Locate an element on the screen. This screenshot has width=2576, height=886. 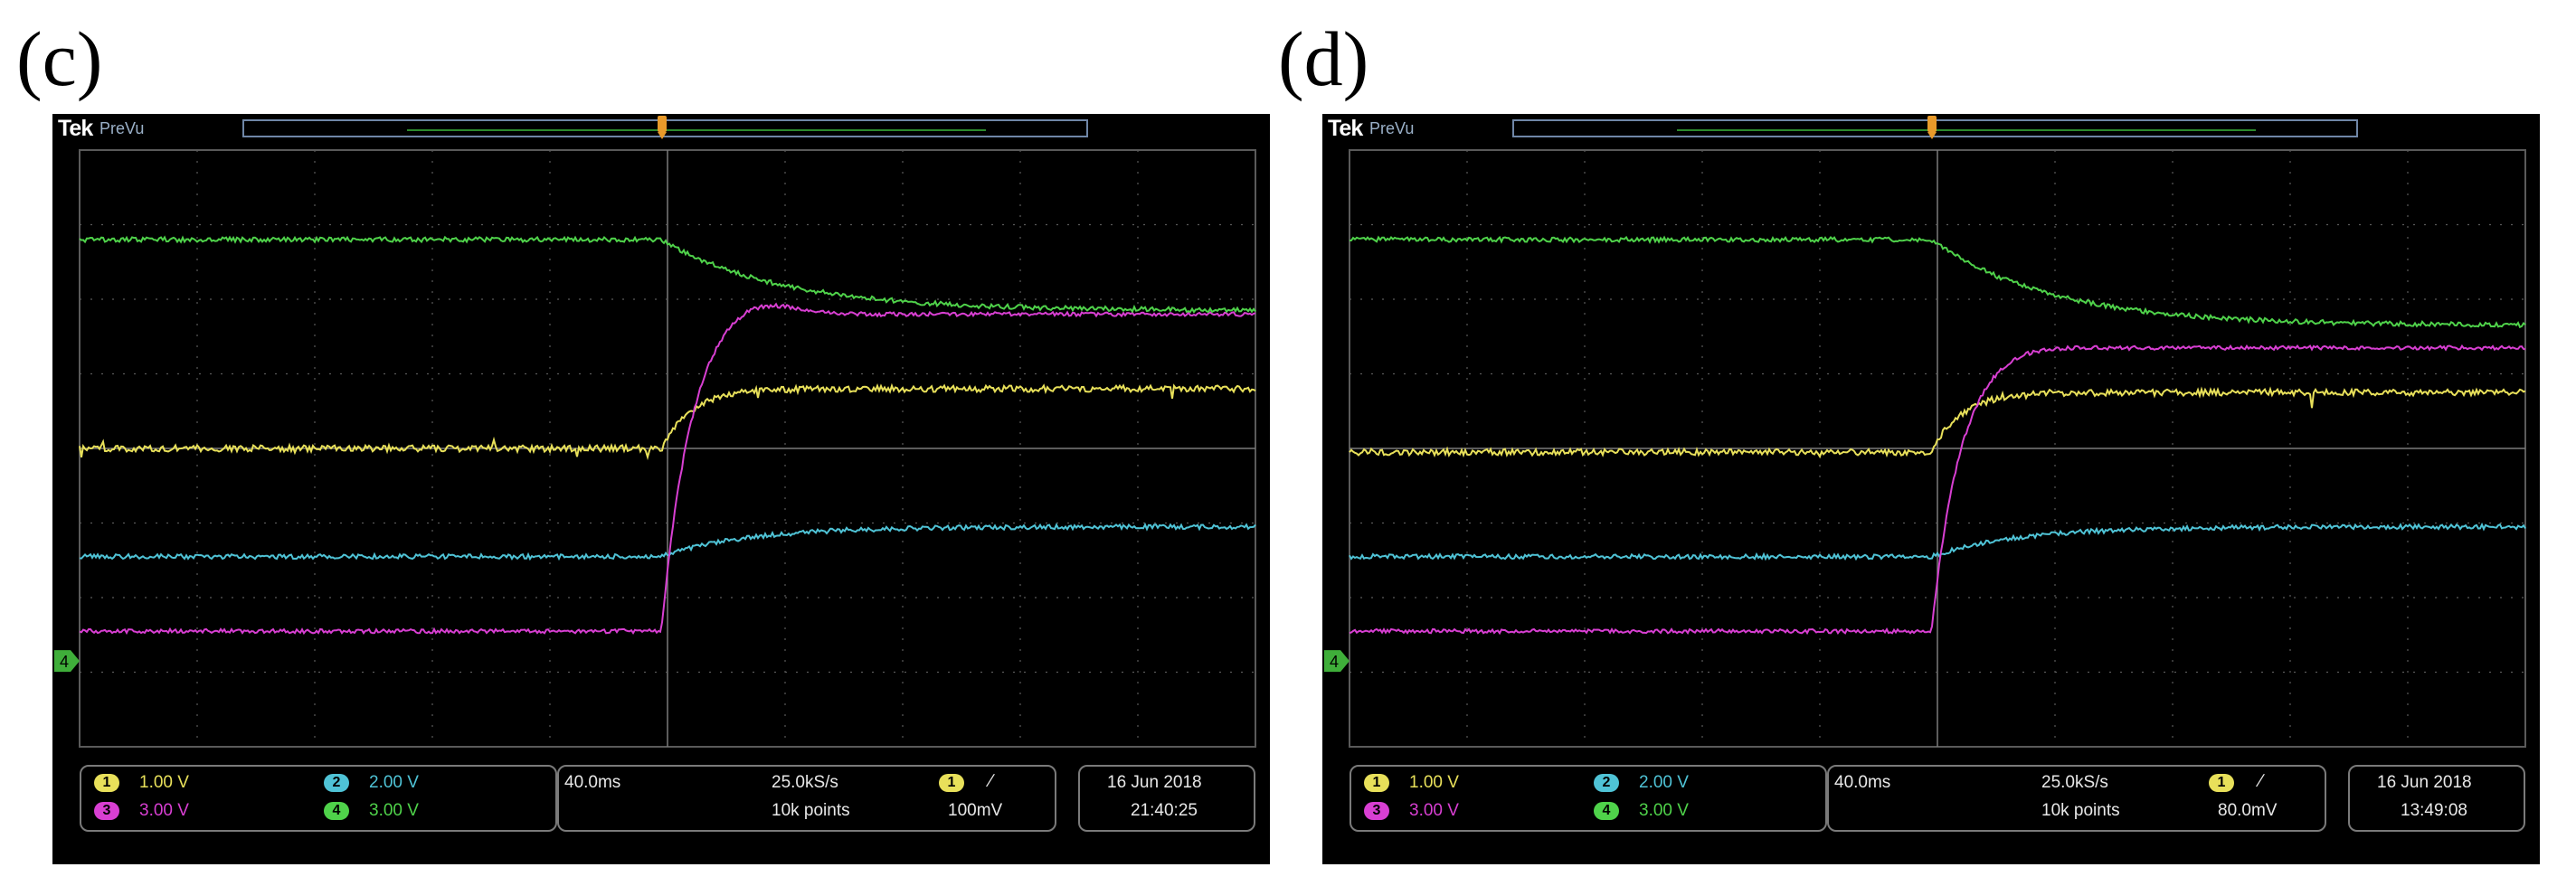
date-time-box: 16 Jun 2018 13:49:08 is located at coordinates (2437, 798).